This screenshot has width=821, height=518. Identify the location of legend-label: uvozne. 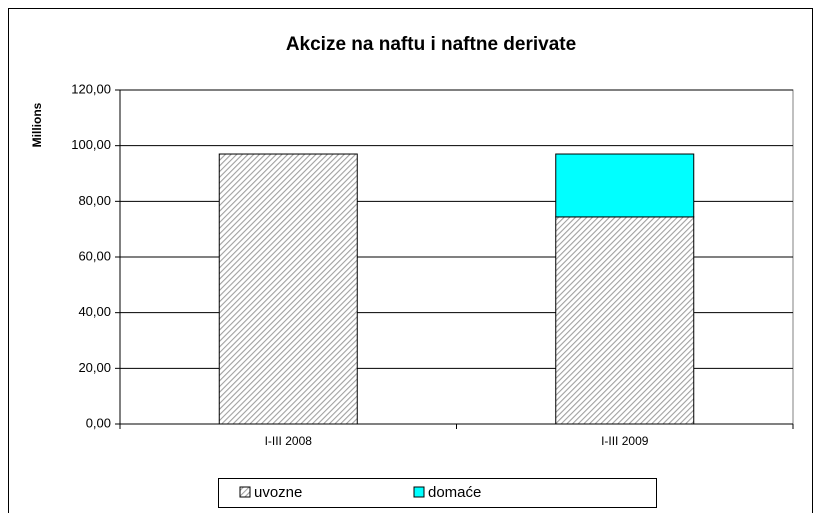
(278, 492).